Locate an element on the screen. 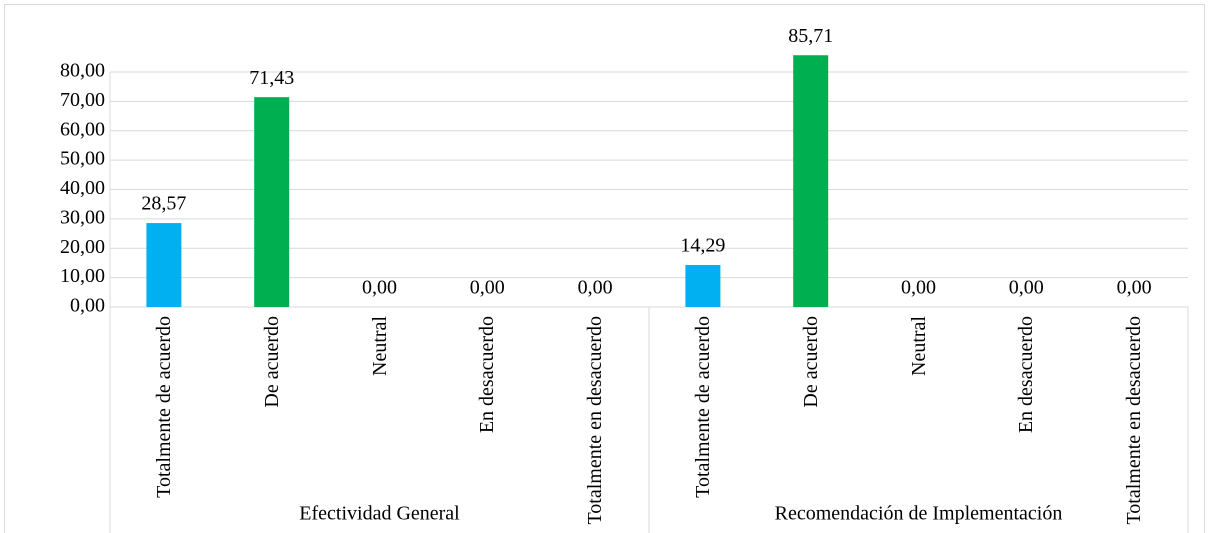 This screenshot has width=1209, height=533. data-label: 28,57 is located at coordinates (163, 204).